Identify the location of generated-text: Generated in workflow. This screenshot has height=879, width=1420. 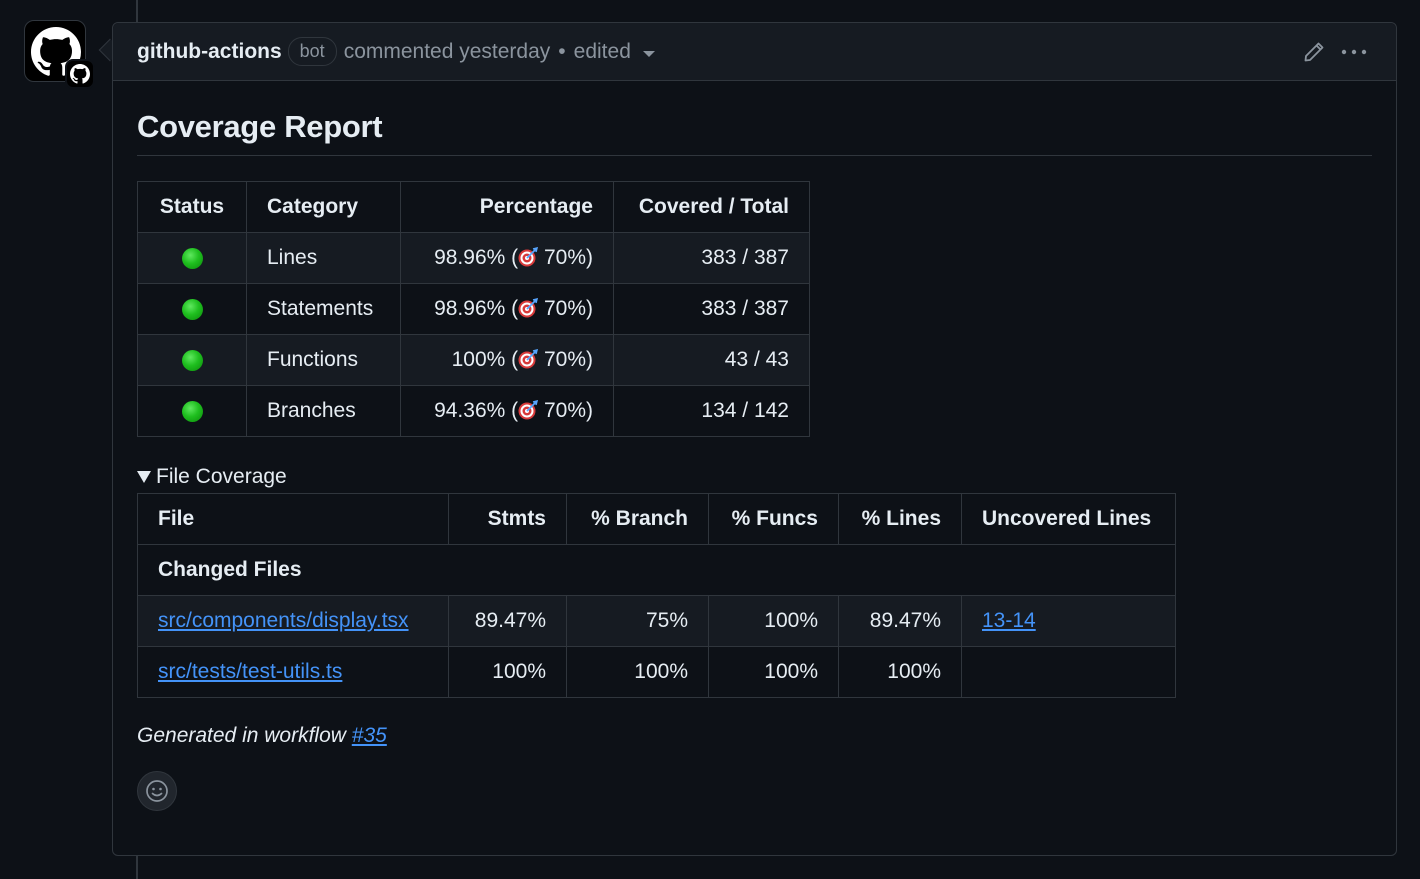
(244, 735).